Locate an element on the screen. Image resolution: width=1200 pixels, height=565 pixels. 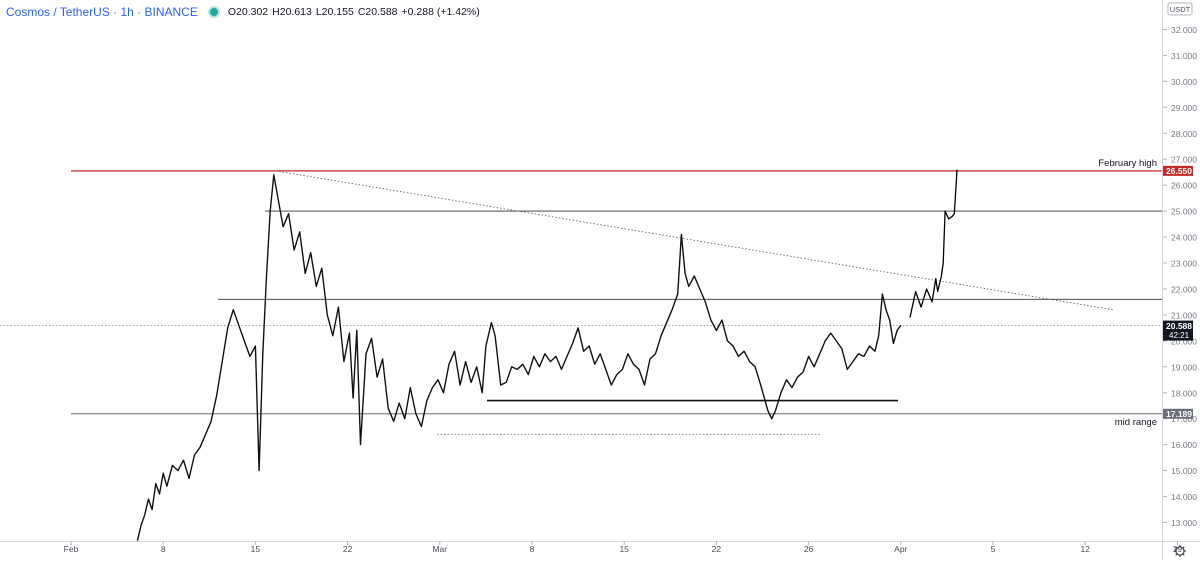
february-high-price-tag-bg is located at coordinates (1178, 170).